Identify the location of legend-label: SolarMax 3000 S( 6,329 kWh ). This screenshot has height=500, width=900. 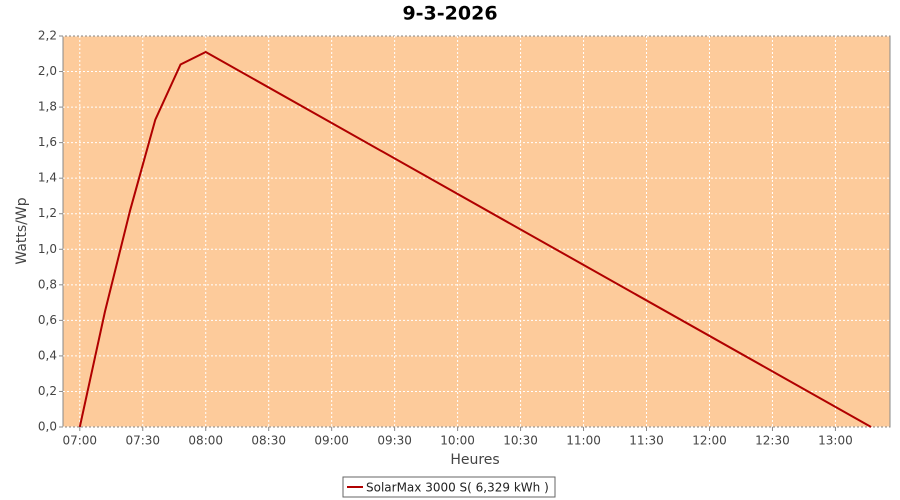
(457, 488).